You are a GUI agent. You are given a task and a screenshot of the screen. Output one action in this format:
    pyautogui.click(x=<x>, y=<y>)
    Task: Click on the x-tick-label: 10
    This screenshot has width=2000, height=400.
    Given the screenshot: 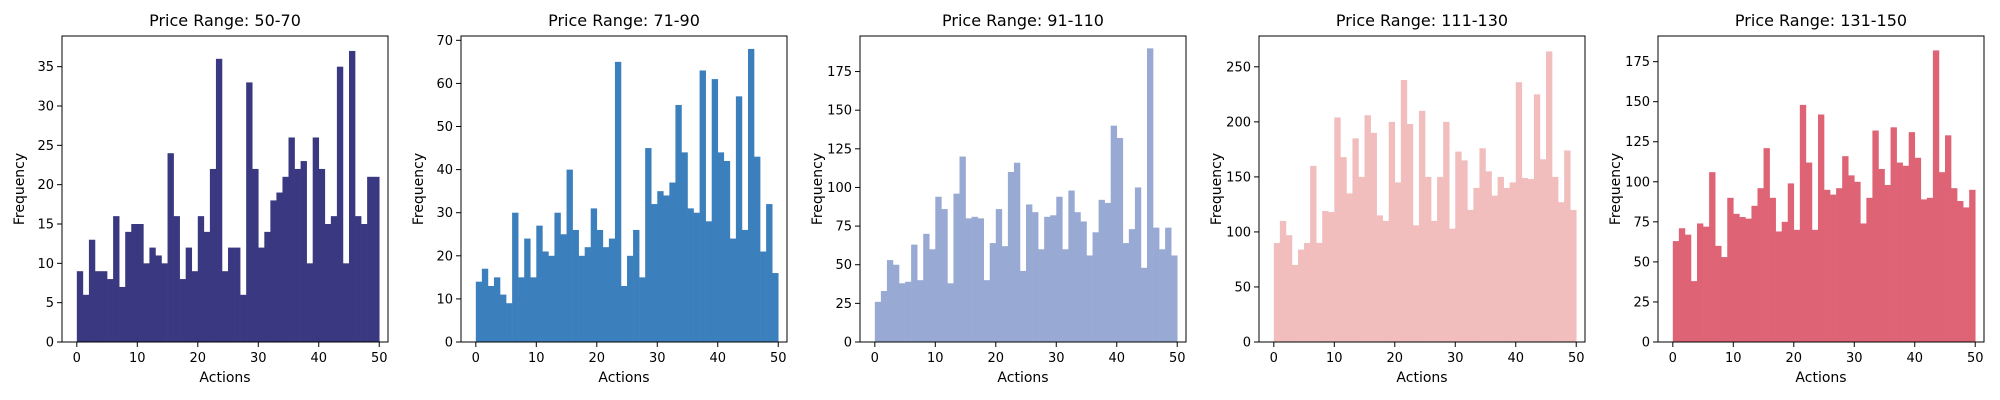 What is the action you would take?
    pyautogui.click(x=1733, y=358)
    